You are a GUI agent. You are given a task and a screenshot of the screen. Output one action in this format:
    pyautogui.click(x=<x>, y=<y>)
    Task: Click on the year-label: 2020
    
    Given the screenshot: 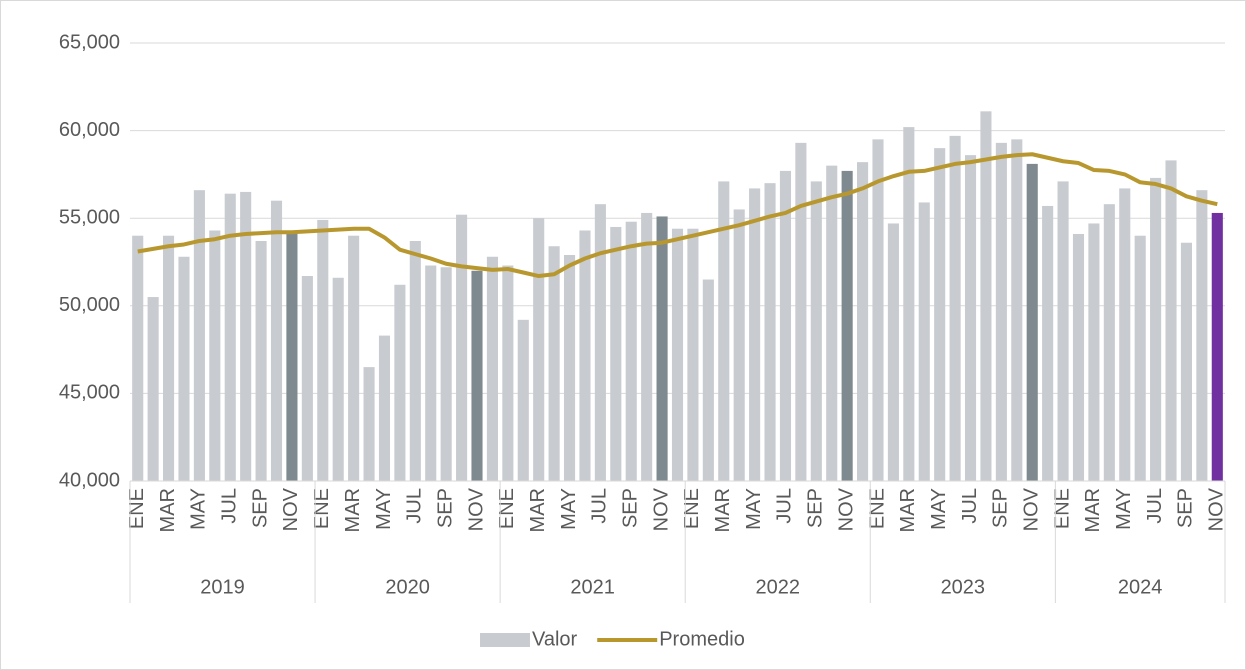 What is the action you would take?
    pyautogui.click(x=407, y=587)
    